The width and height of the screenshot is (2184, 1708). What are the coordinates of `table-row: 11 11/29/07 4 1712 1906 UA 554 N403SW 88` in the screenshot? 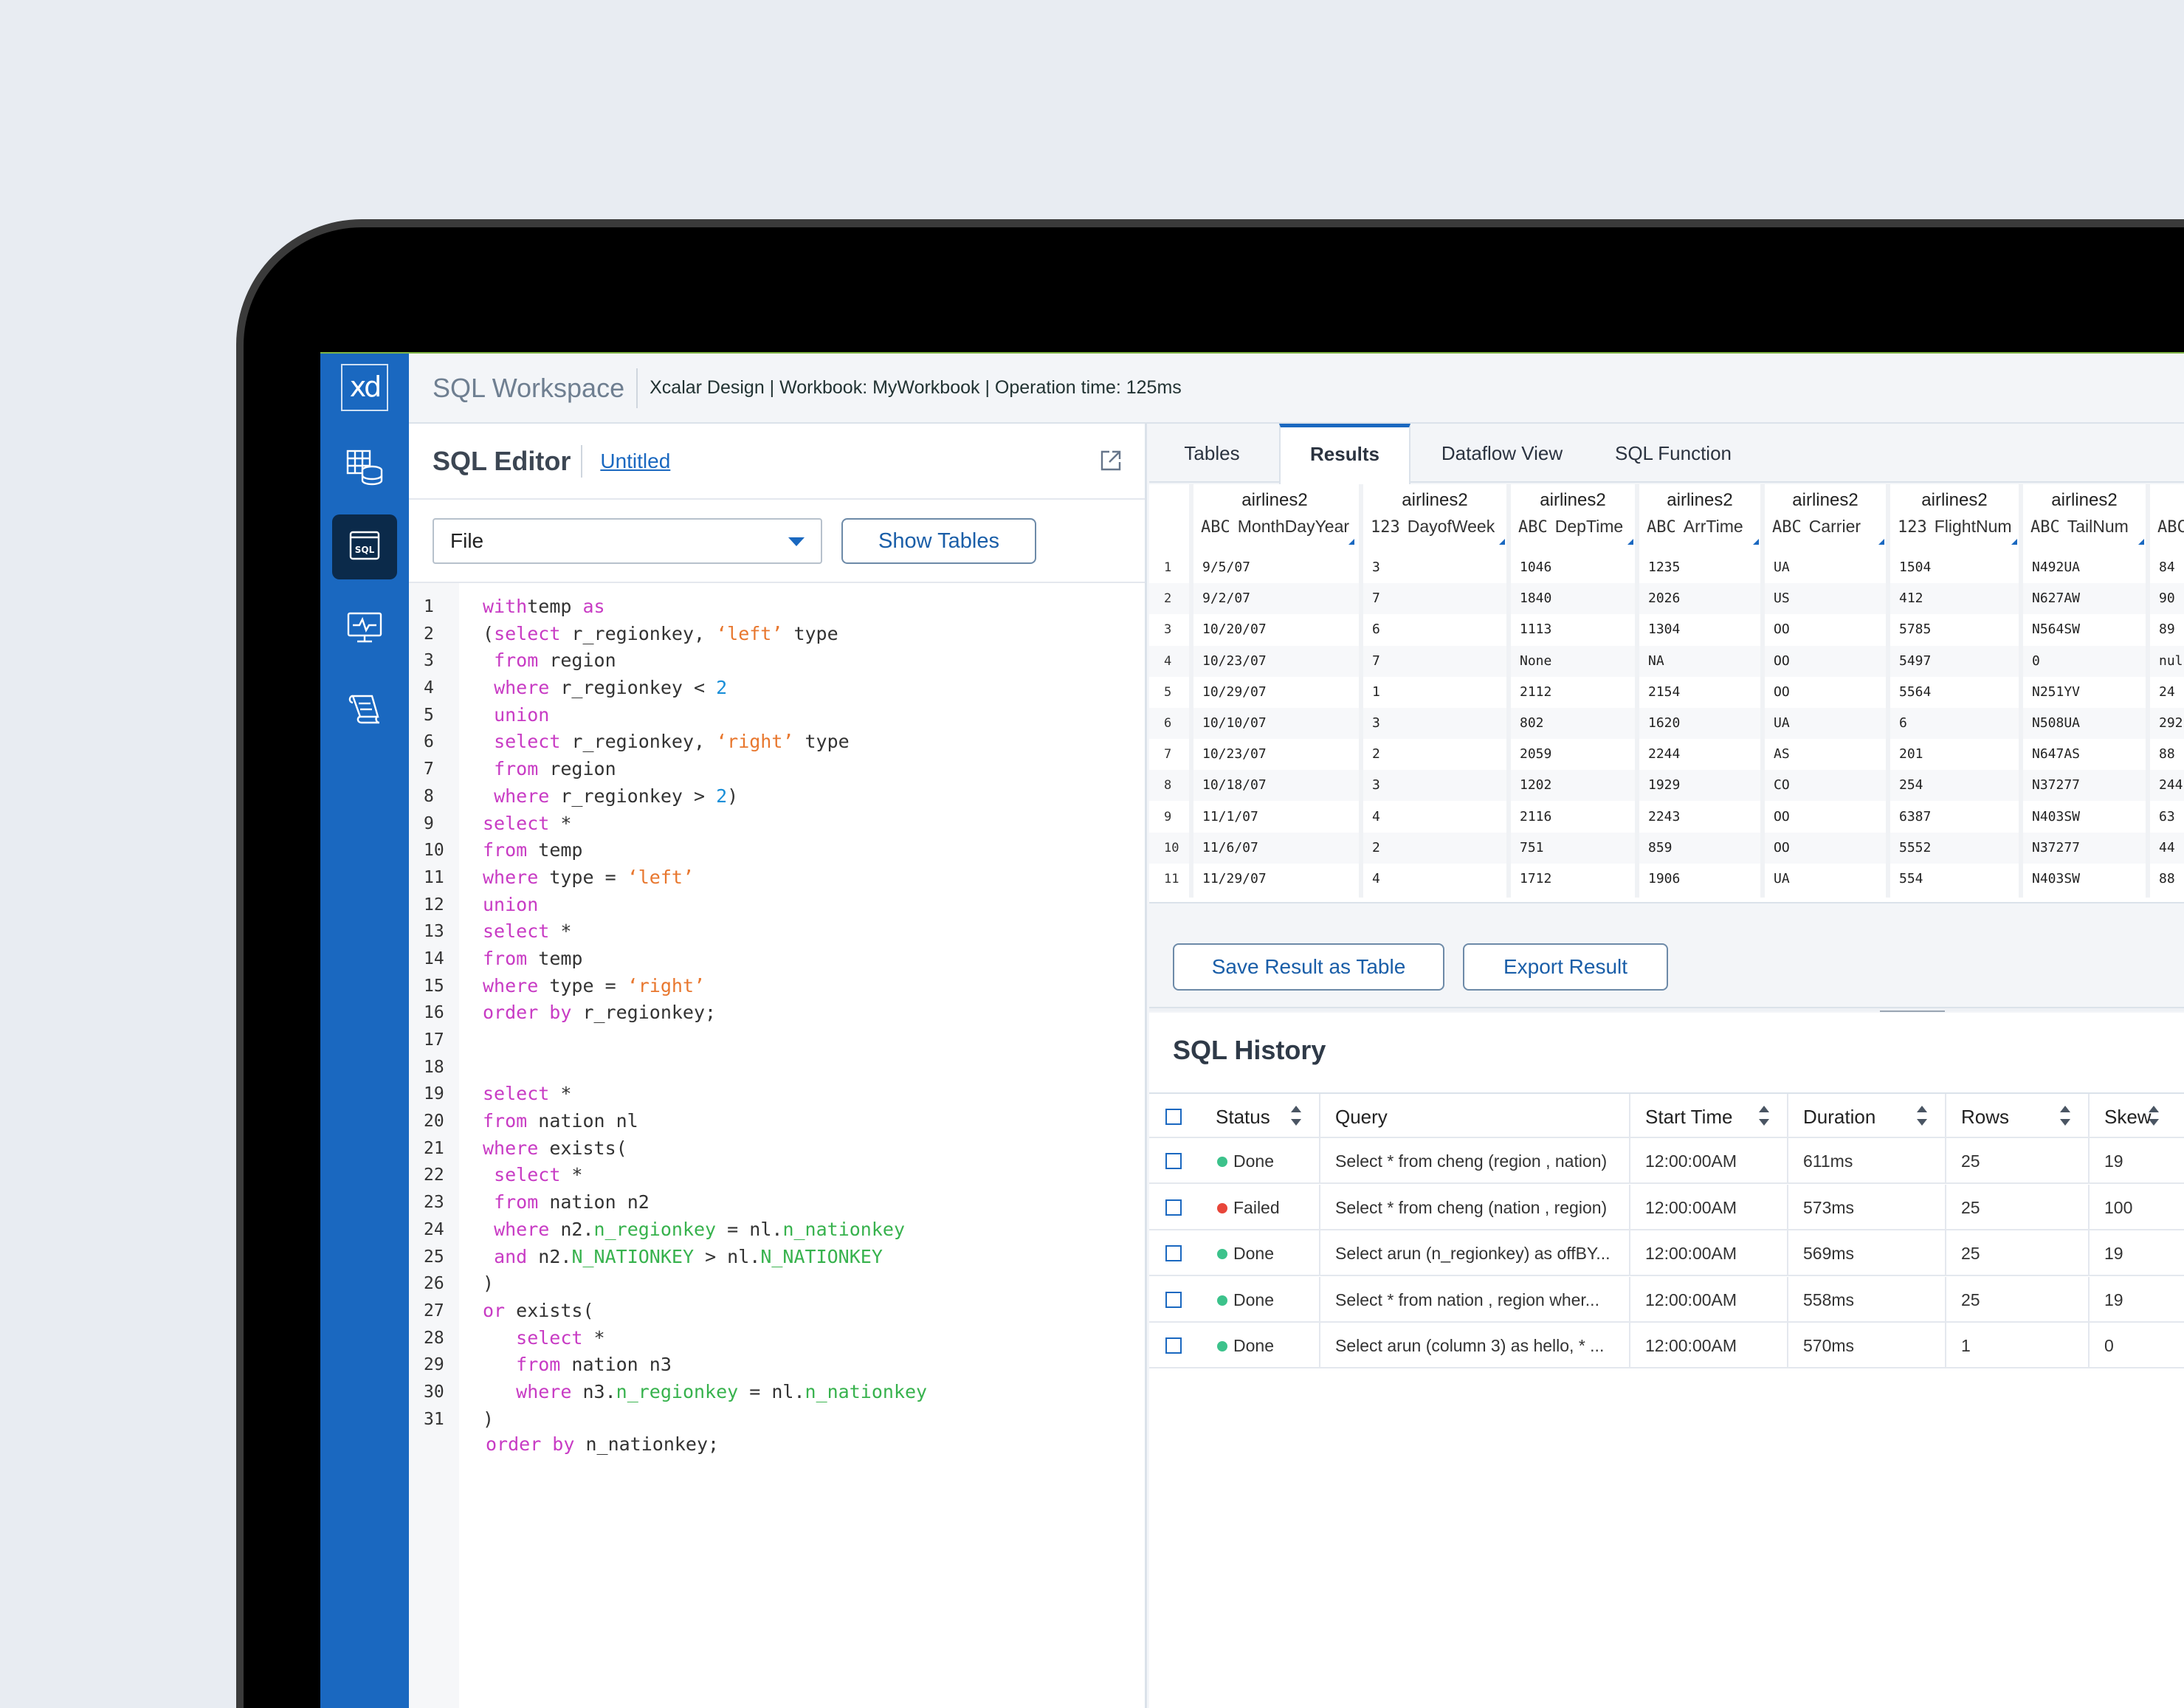 It's located at (1666, 879).